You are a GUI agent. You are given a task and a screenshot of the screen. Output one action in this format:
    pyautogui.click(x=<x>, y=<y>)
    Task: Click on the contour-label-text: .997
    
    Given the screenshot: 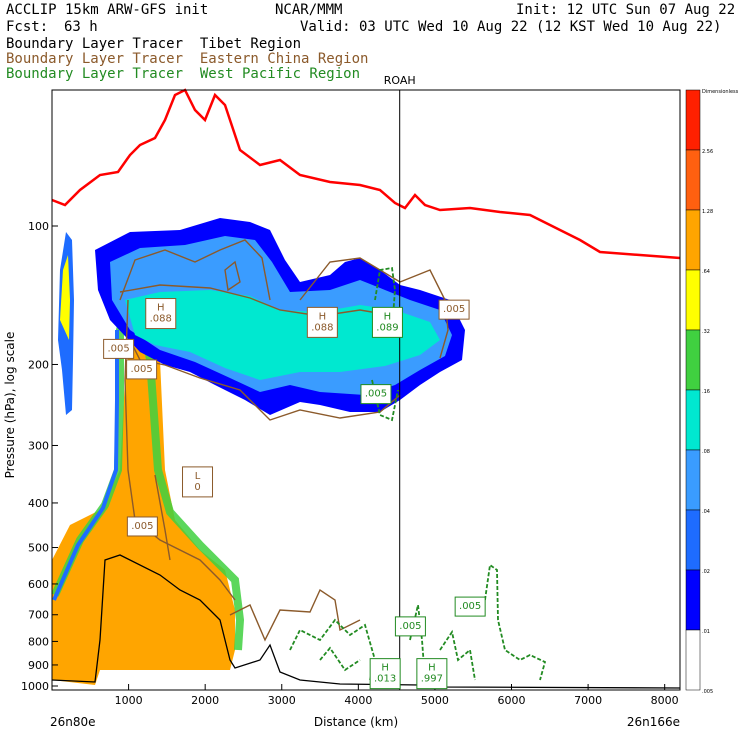 What is the action you would take?
    pyautogui.click(x=432, y=679)
    